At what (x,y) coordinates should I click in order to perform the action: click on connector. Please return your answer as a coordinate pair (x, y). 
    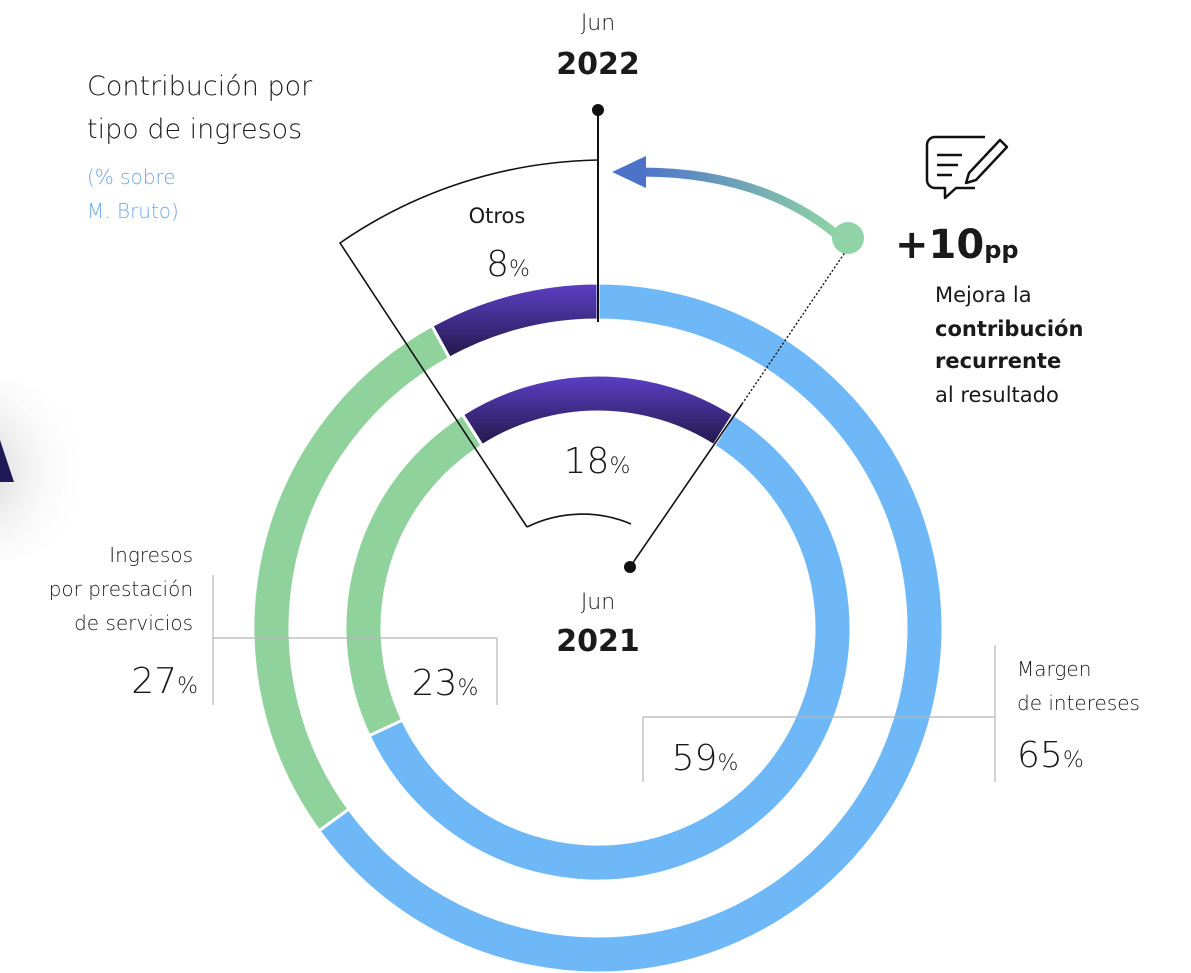
    Looking at the image, I should click on (686, 485).